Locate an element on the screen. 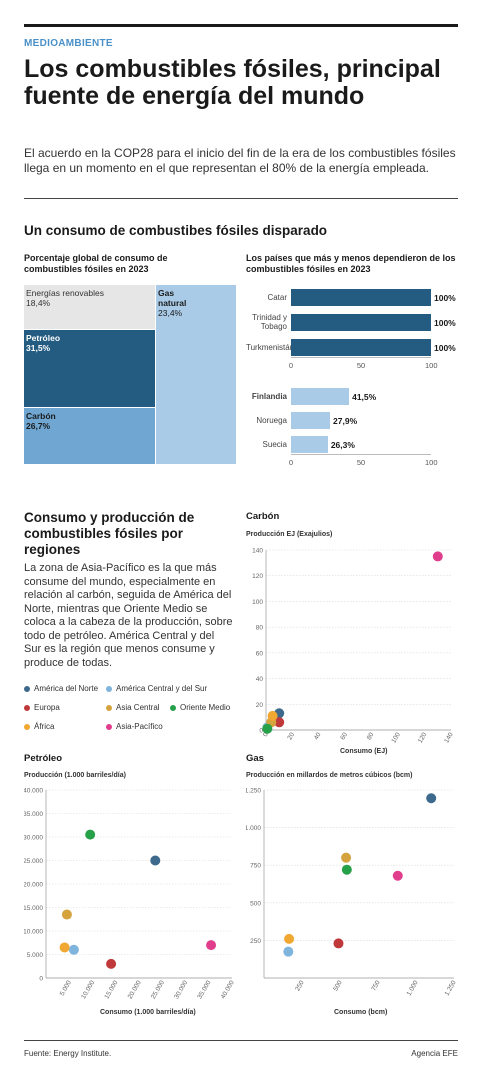 The height and width of the screenshot is (1080, 482). y-tick-label: 500 is located at coordinates (255, 903).